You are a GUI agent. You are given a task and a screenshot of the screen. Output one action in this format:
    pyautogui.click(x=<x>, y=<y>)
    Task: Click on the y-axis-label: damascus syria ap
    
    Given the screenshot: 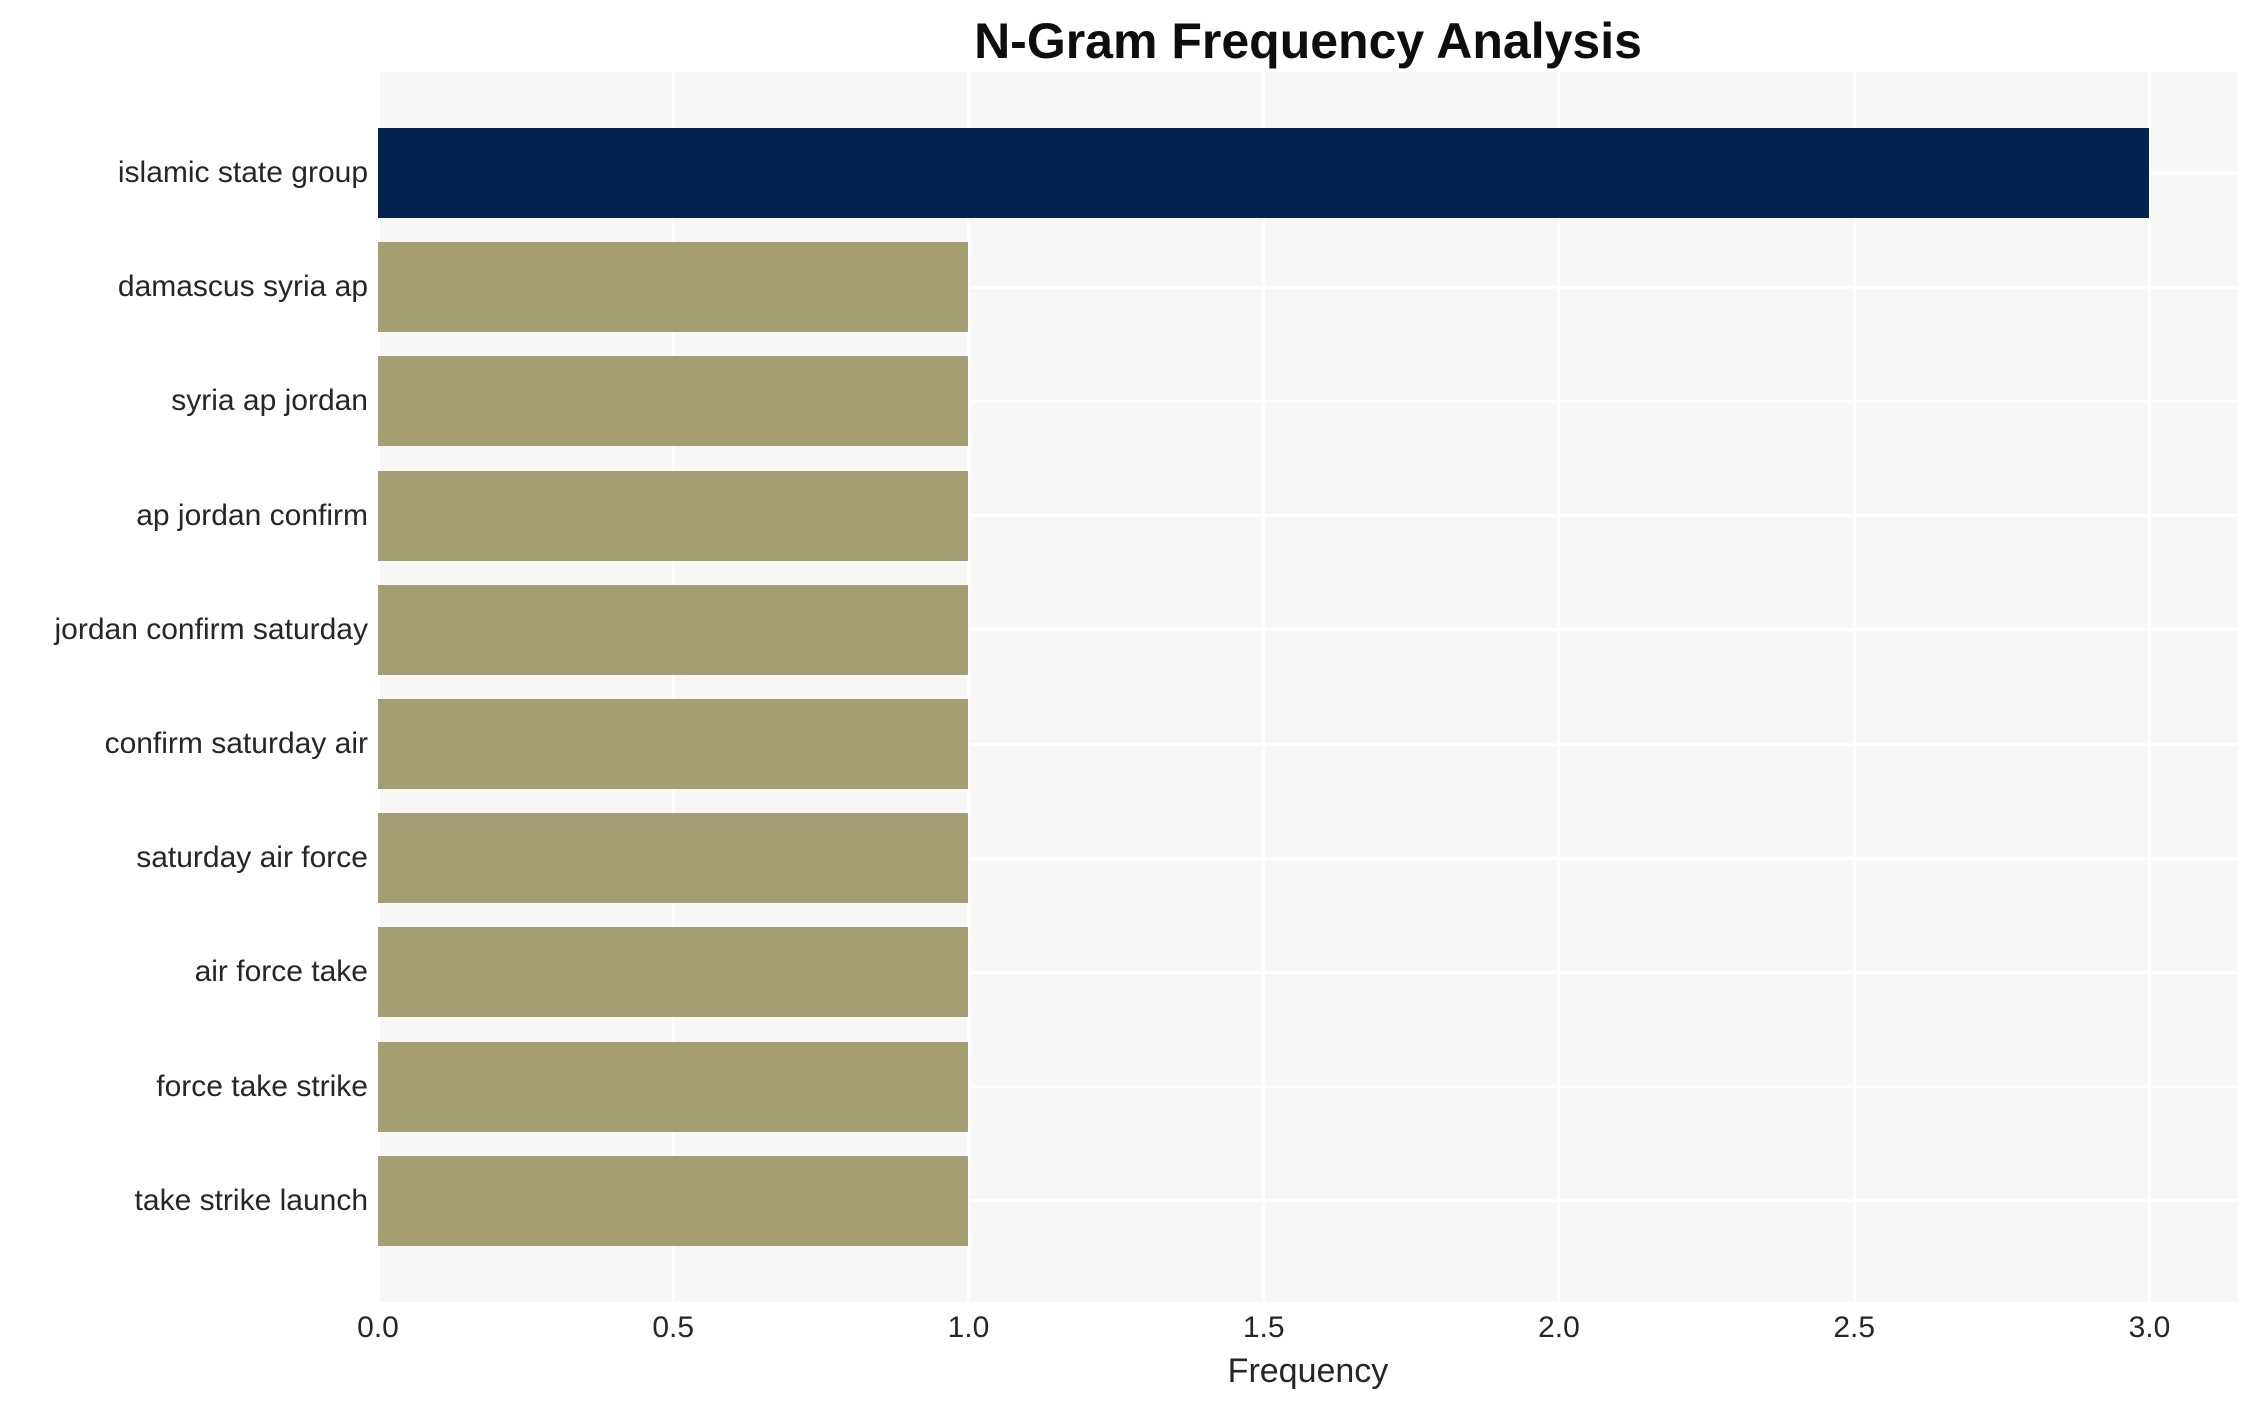 What is the action you would take?
    pyautogui.click(x=242, y=287)
    